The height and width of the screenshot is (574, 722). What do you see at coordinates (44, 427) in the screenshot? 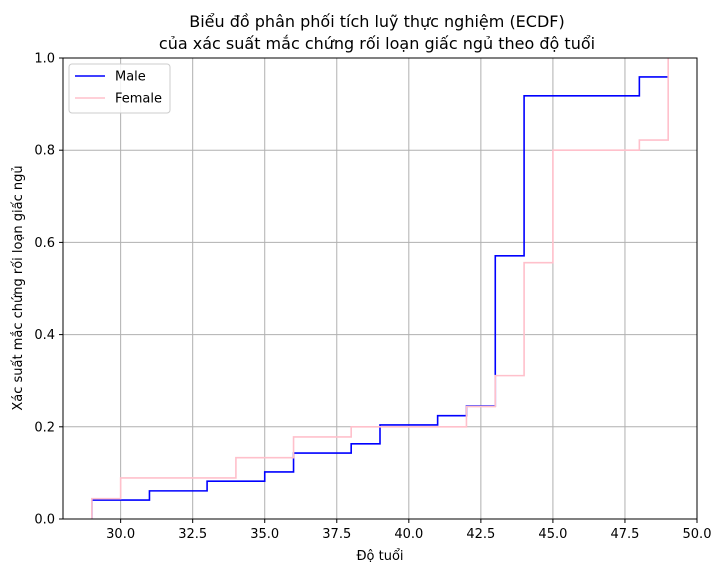
I see `y-tick-label: 0.2` at bounding box center [44, 427].